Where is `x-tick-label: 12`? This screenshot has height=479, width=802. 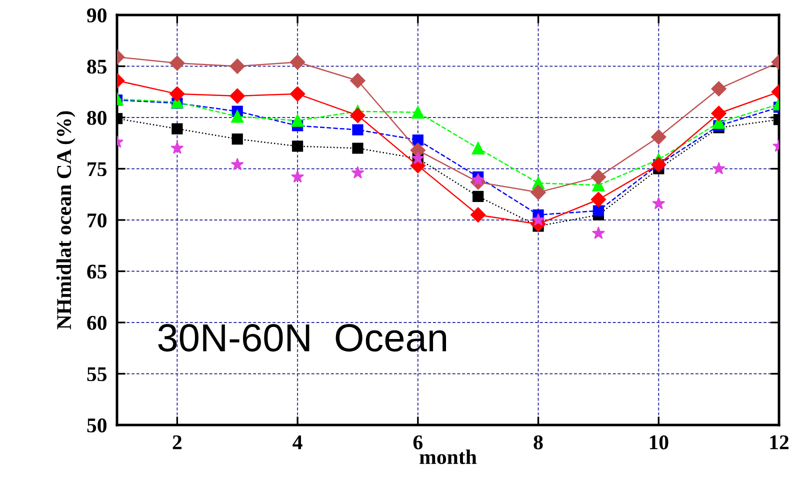 x-tick-label: 12 is located at coordinates (779, 442).